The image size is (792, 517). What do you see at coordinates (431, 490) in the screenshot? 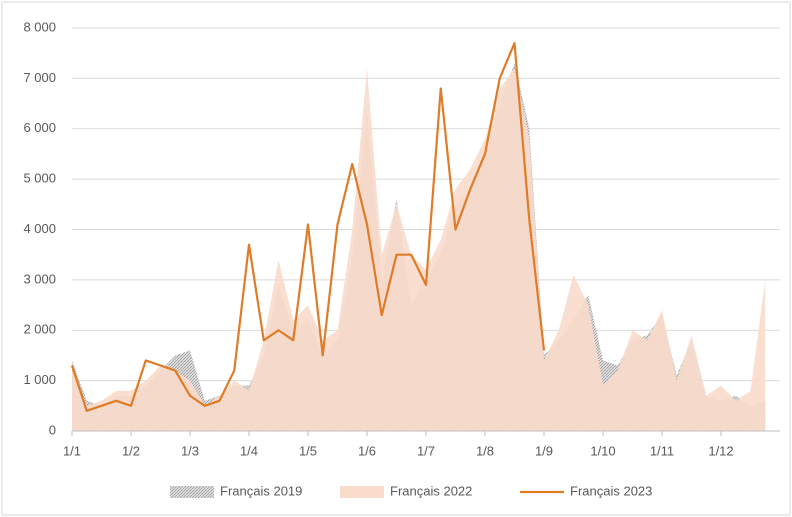
I see `legend-label: Français 2022` at bounding box center [431, 490].